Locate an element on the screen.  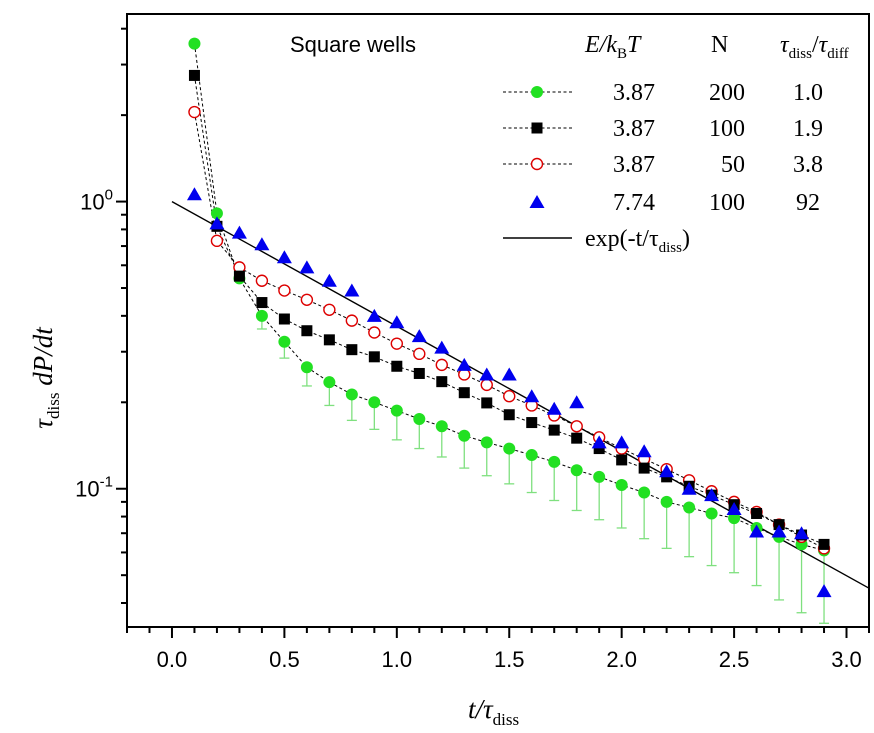
legend-row-3-n: 50 is located at coordinates (733, 165).